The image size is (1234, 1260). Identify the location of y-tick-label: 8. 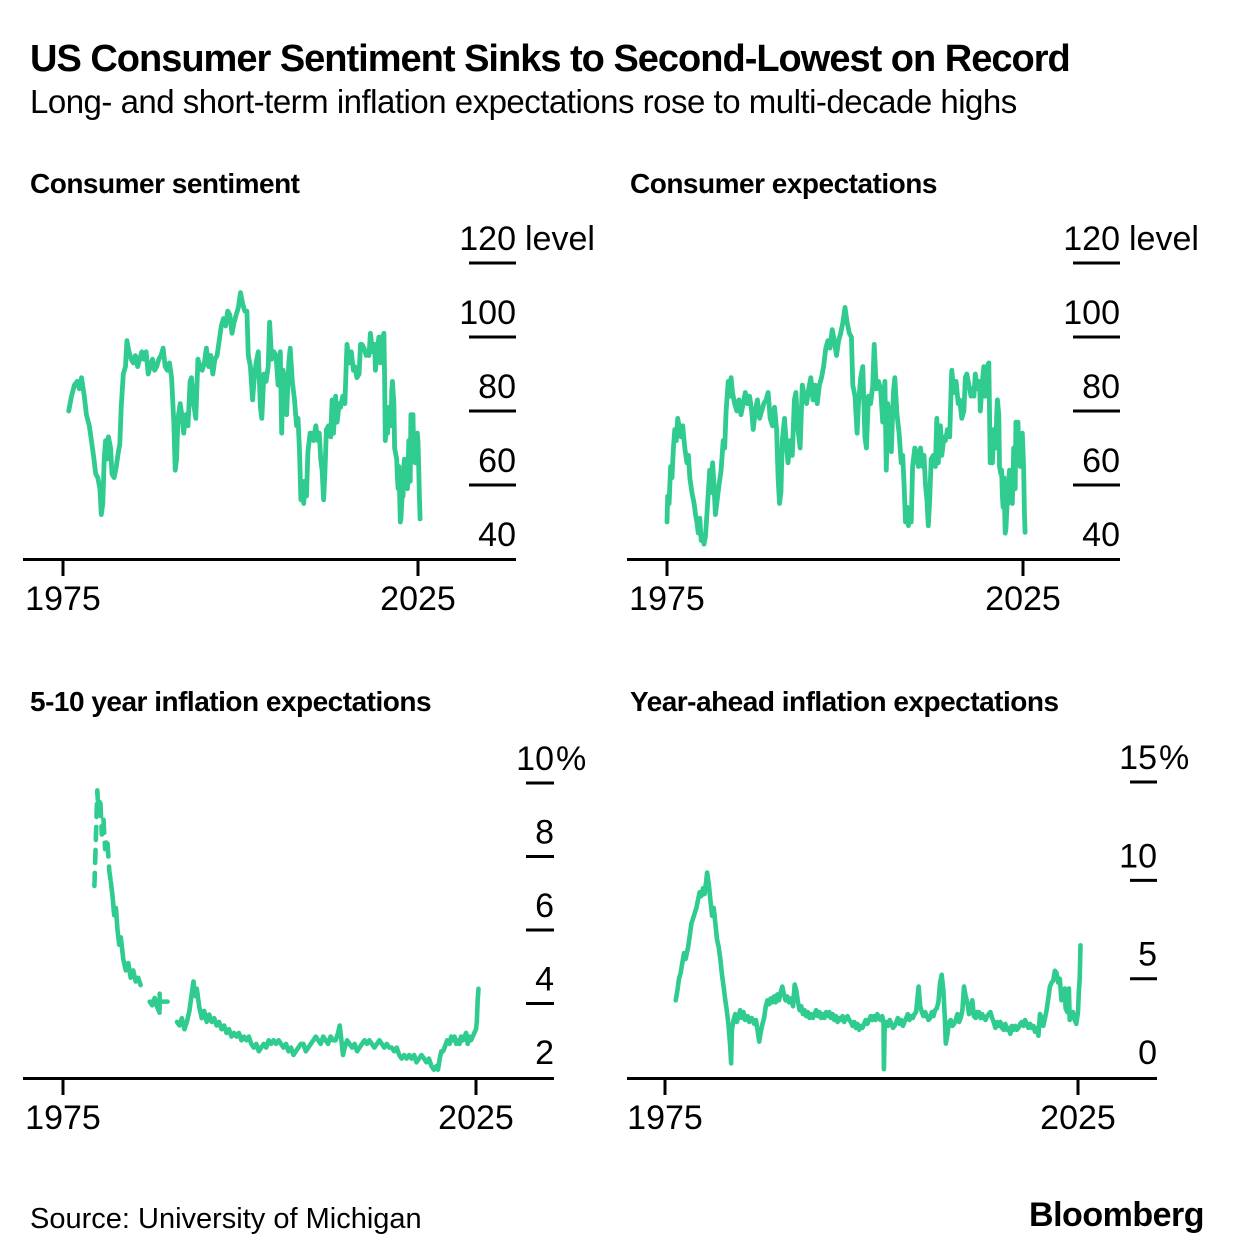
(544, 833).